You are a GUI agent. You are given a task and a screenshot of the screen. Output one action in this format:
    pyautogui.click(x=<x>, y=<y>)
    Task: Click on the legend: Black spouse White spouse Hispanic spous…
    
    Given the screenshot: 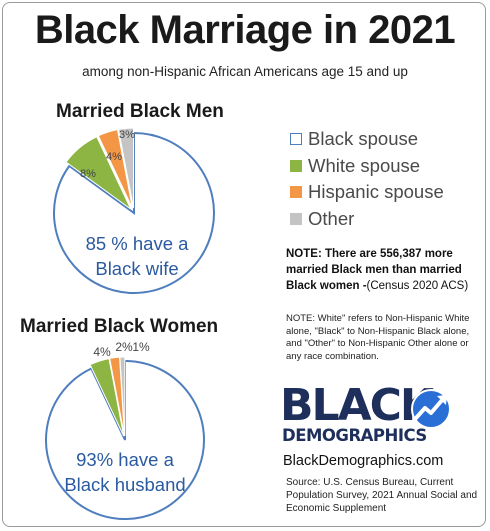 What is the action you would take?
    pyautogui.click(x=367, y=179)
    